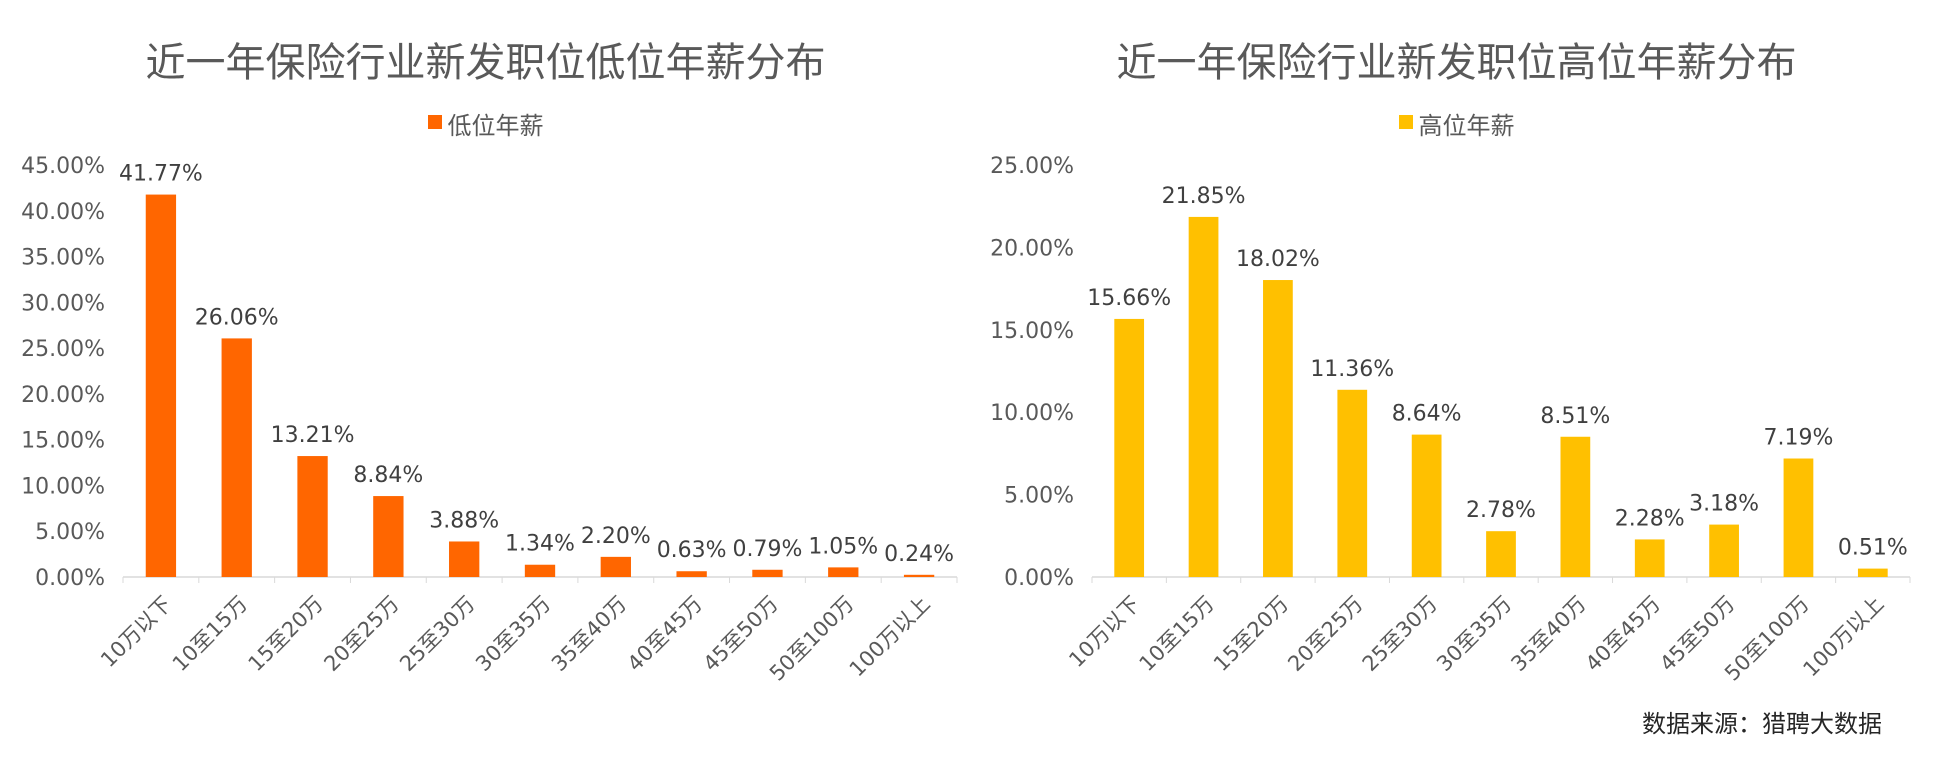 The image size is (1942, 760). I want to click on data-source: 数据来源：猎聘大数据, so click(1762, 724).